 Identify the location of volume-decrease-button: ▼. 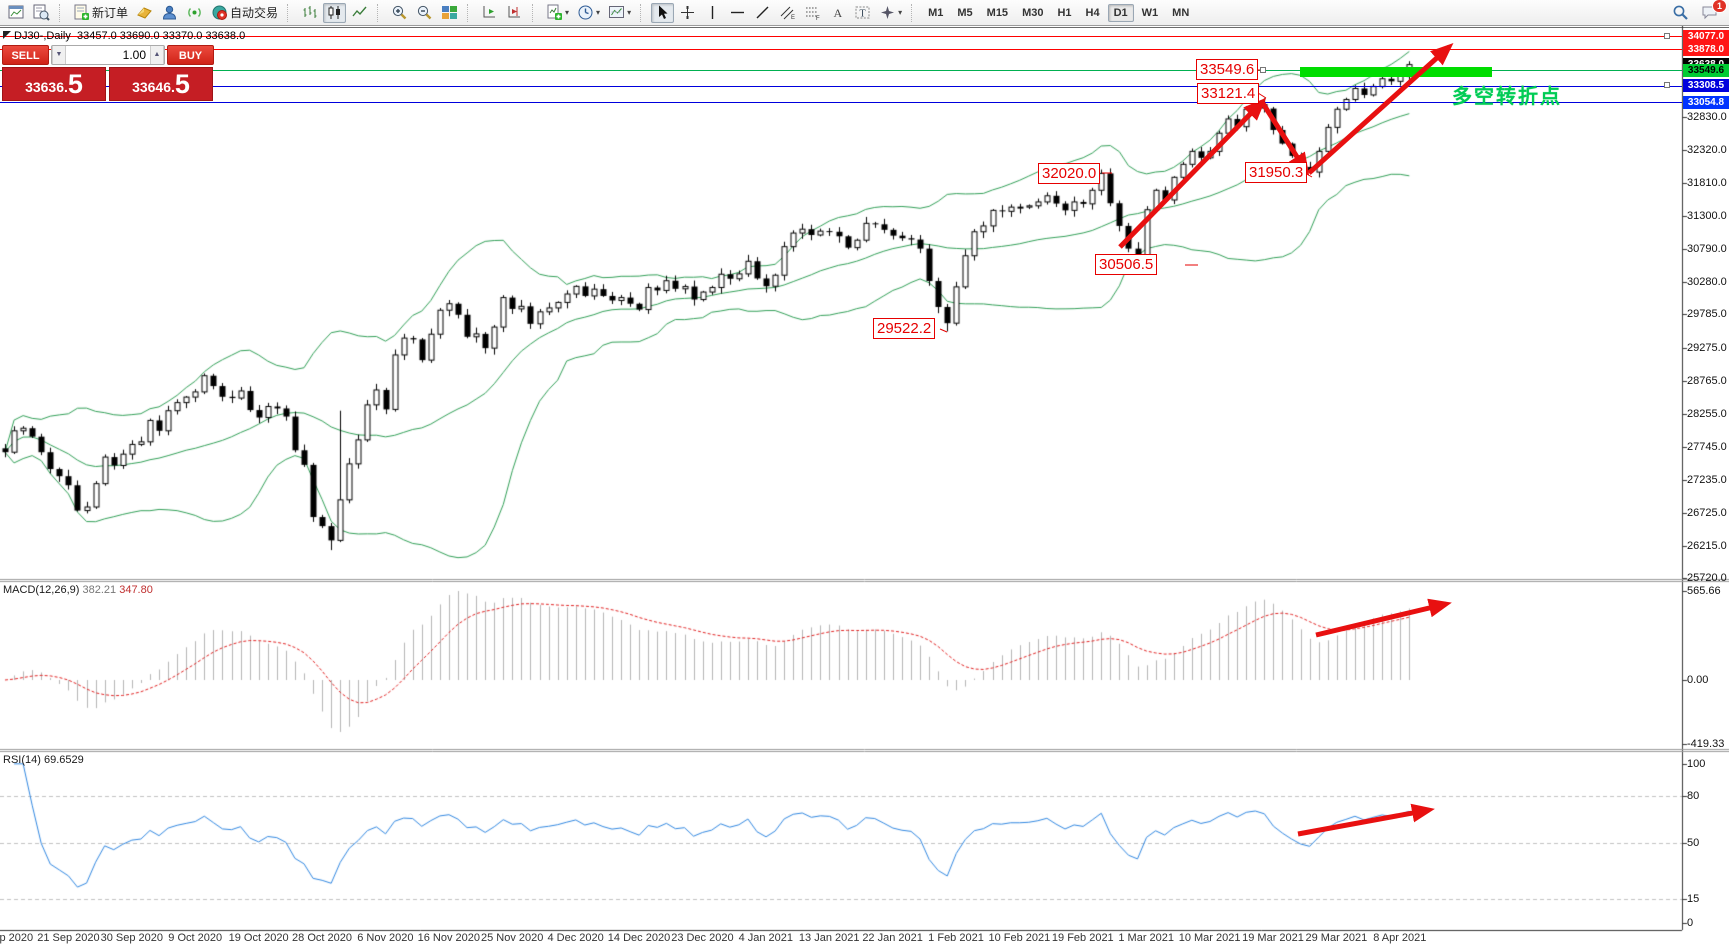
(59, 55).